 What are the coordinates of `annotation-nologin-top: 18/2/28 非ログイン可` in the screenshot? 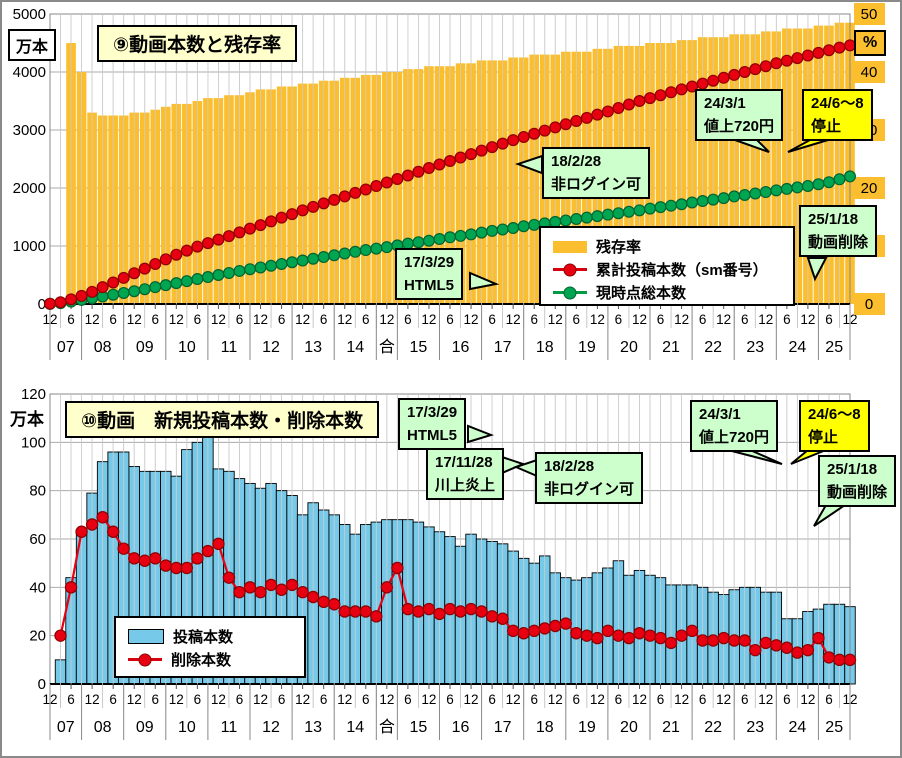 It's located at (596, 173).